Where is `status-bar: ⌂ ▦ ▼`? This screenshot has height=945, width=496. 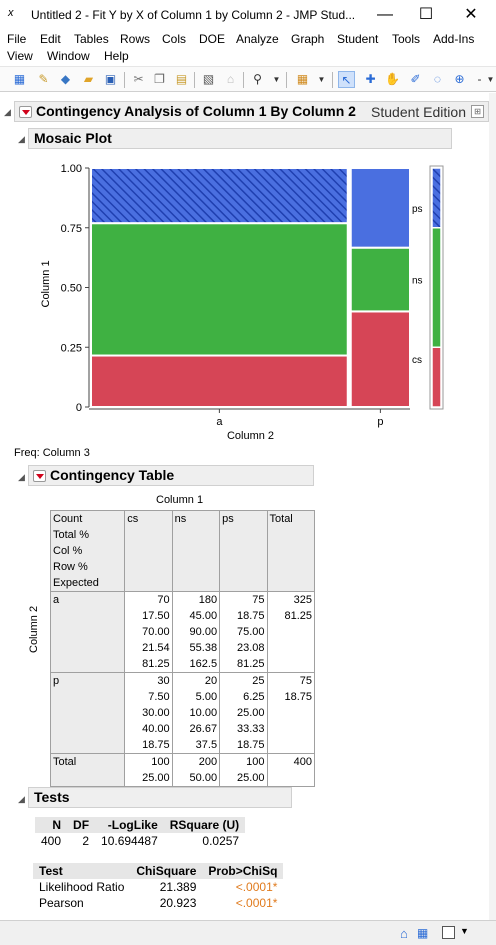
status-bar: ⌂ ▦ ▼ is located at coordinates (248, 932).